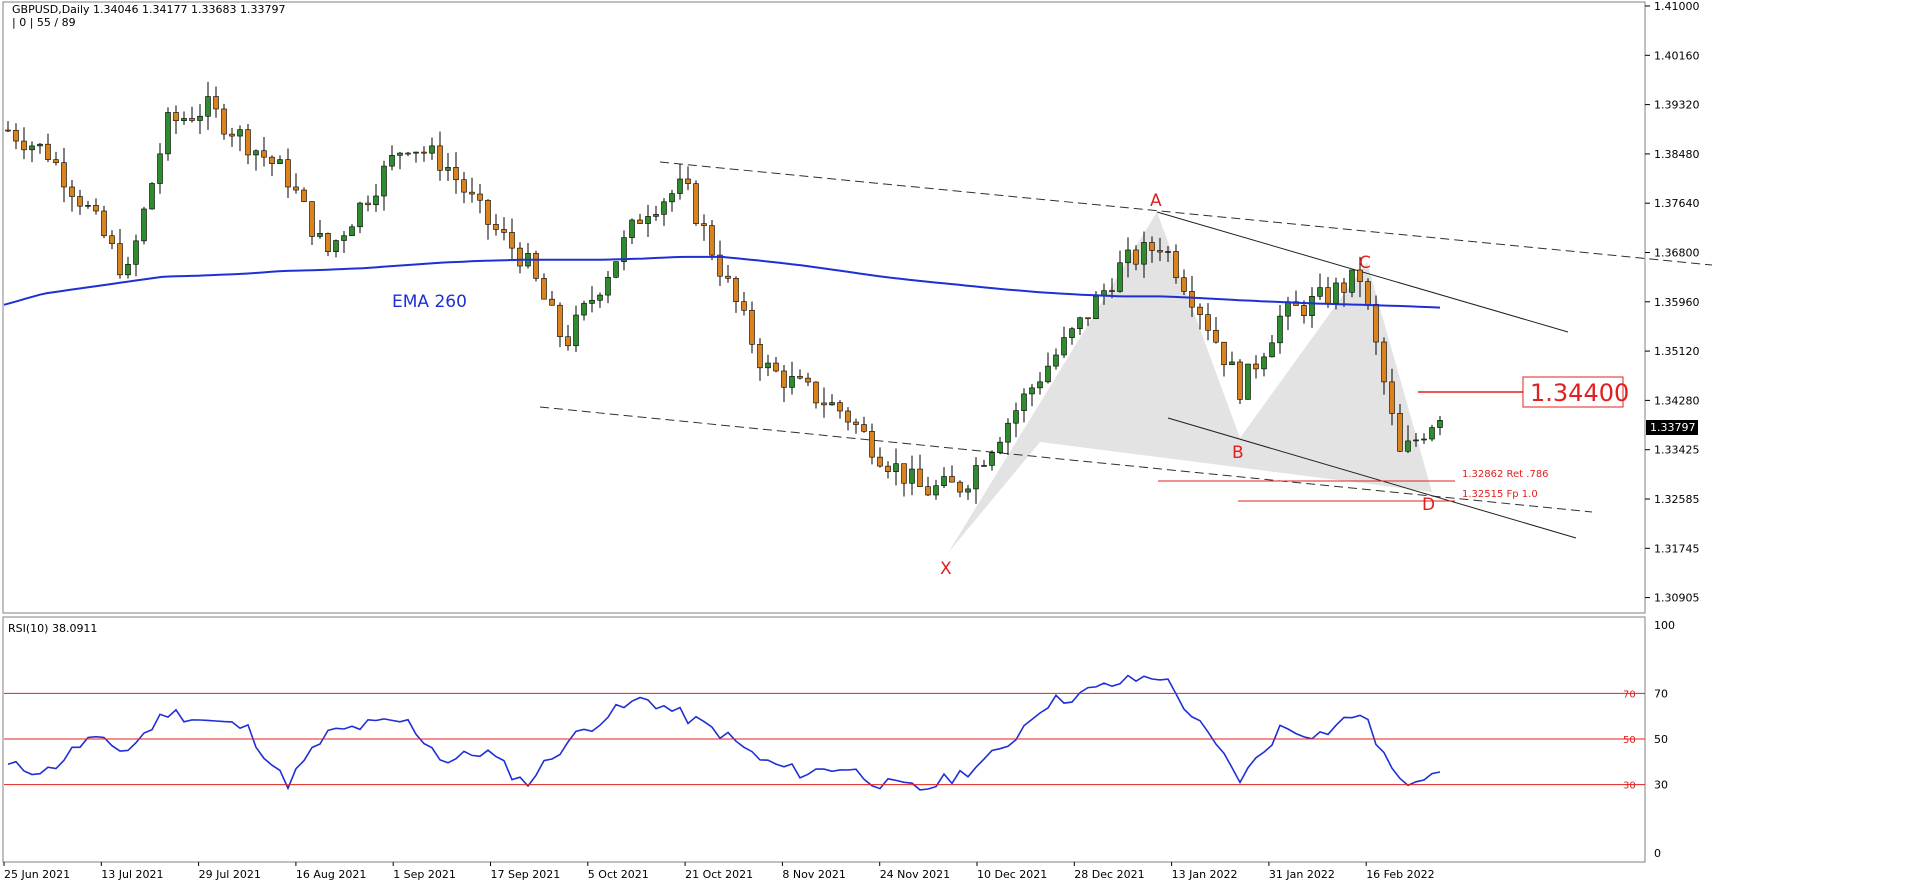  What do you see at coordinates (44, 22) in the screenshot?
I see `indicator-info: | 0 | 55 / 89` at bounding box center [44, 22].